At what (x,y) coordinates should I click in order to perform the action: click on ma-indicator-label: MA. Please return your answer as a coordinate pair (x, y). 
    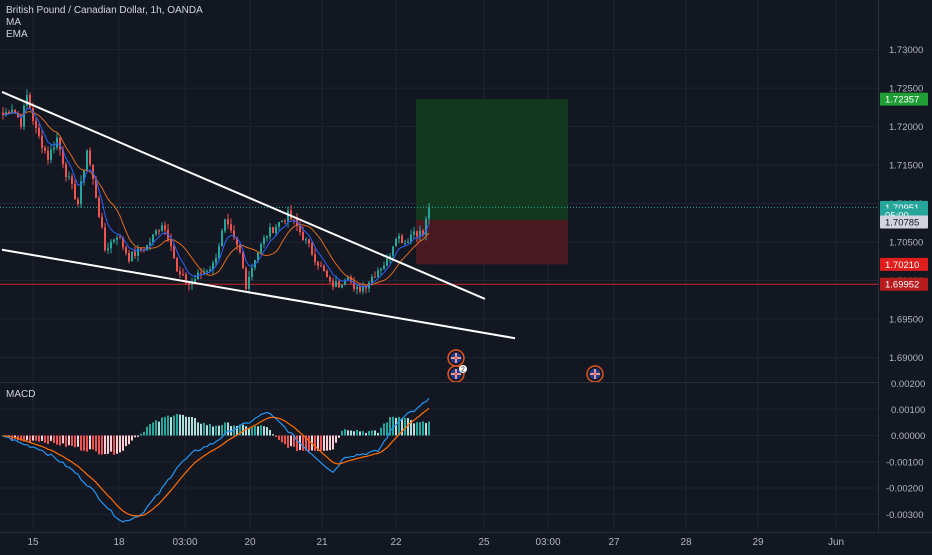
    Looking at the image, I should click on (13, 22).